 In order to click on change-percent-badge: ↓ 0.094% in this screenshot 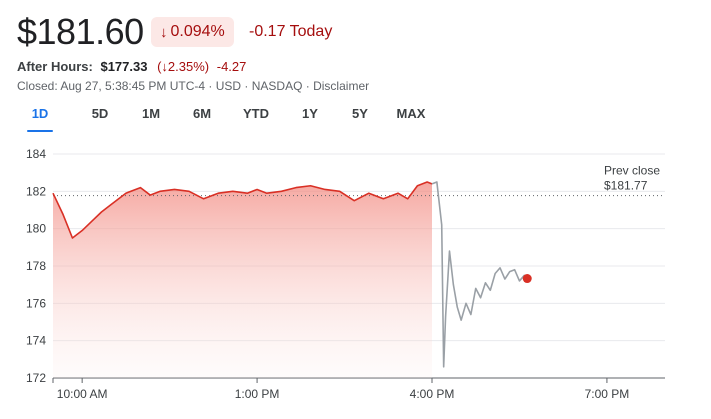, I will do `click(192, 32)`.